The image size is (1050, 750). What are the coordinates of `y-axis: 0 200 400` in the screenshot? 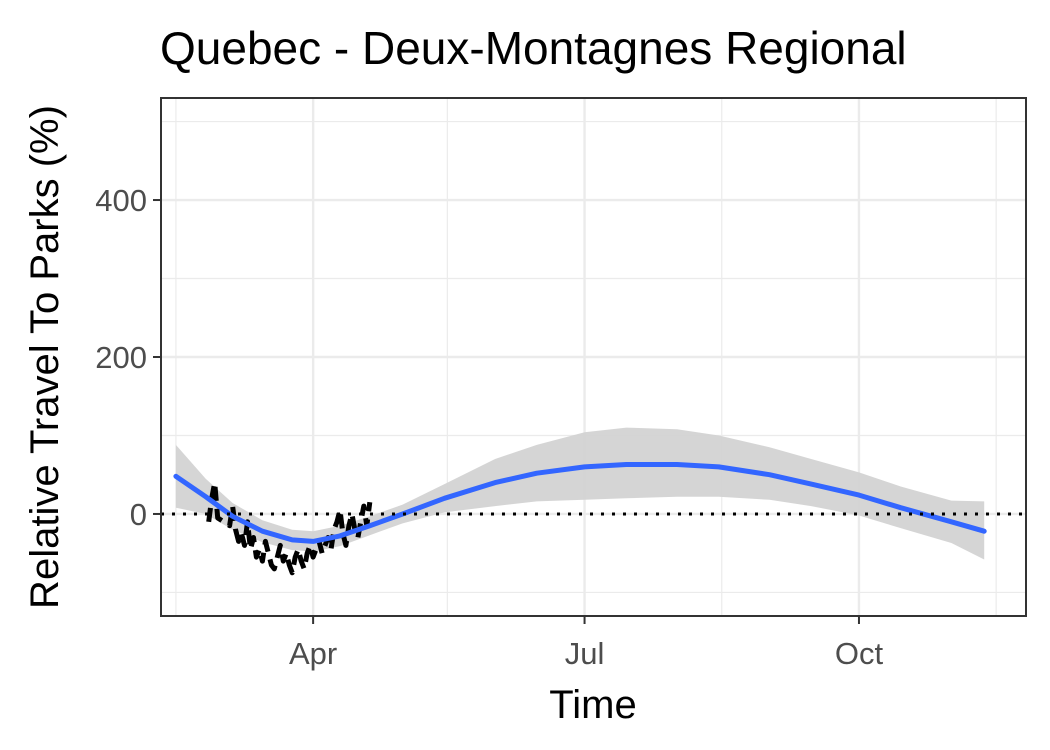 It's located at (128, 357).